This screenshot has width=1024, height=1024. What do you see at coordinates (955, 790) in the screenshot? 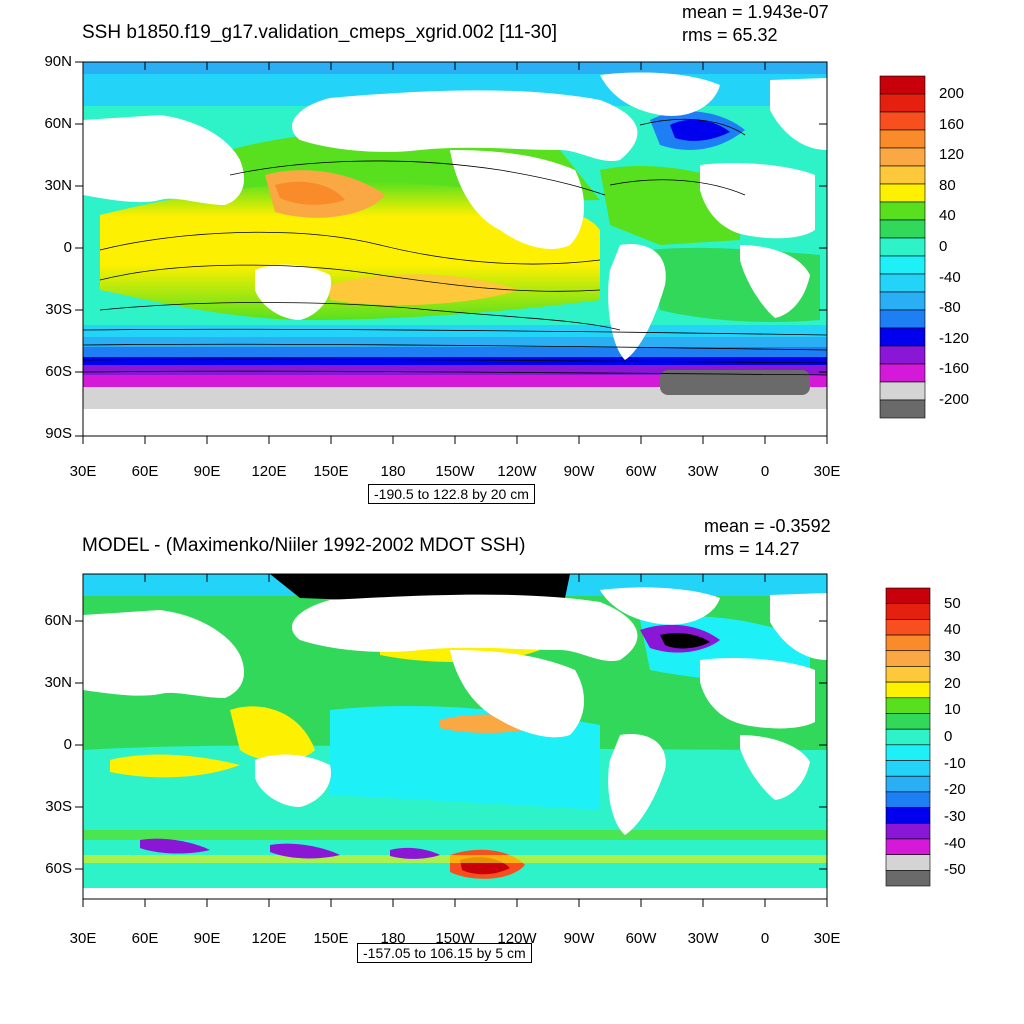
I see `colorbar-label: -20` at bounding box center [955, 790].